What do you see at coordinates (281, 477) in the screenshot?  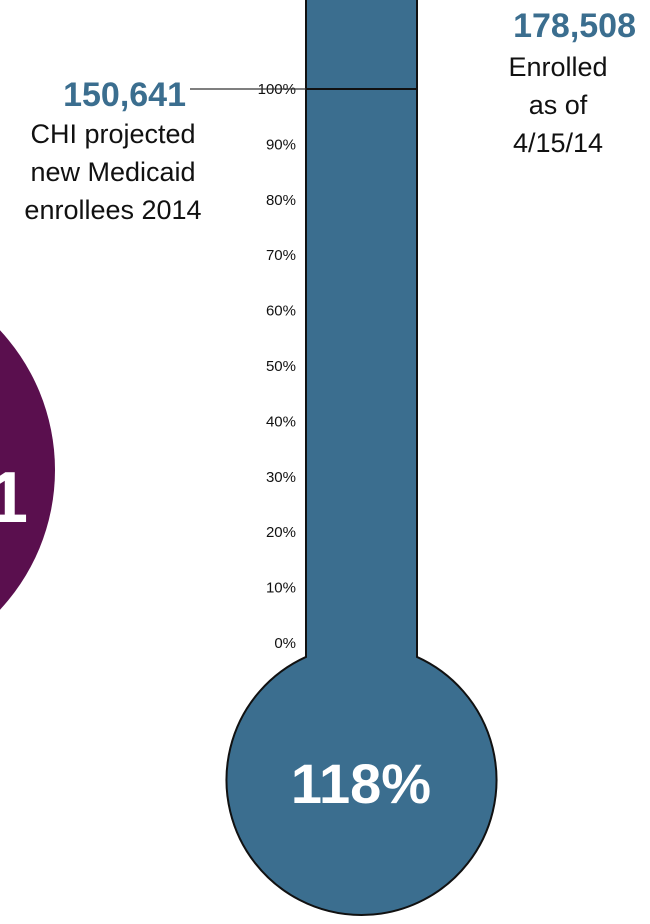 I see `y-tick-label: 30%` at bounding box center [281, 477].